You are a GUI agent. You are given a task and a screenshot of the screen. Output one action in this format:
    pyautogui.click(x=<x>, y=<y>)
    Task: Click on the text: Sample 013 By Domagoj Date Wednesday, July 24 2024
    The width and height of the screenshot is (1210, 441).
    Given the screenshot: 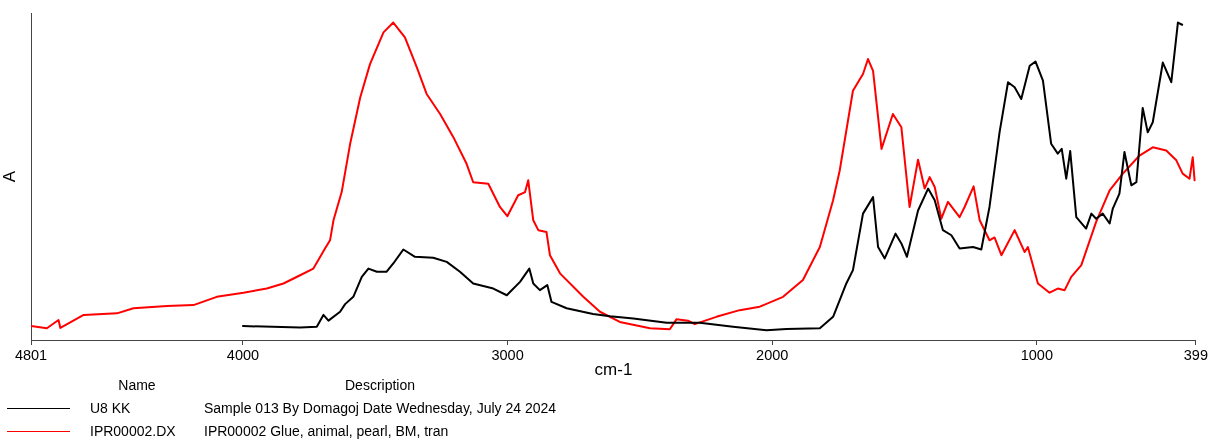 What is the action you would take?
    pyautogui.click(x=380, y=408)
    